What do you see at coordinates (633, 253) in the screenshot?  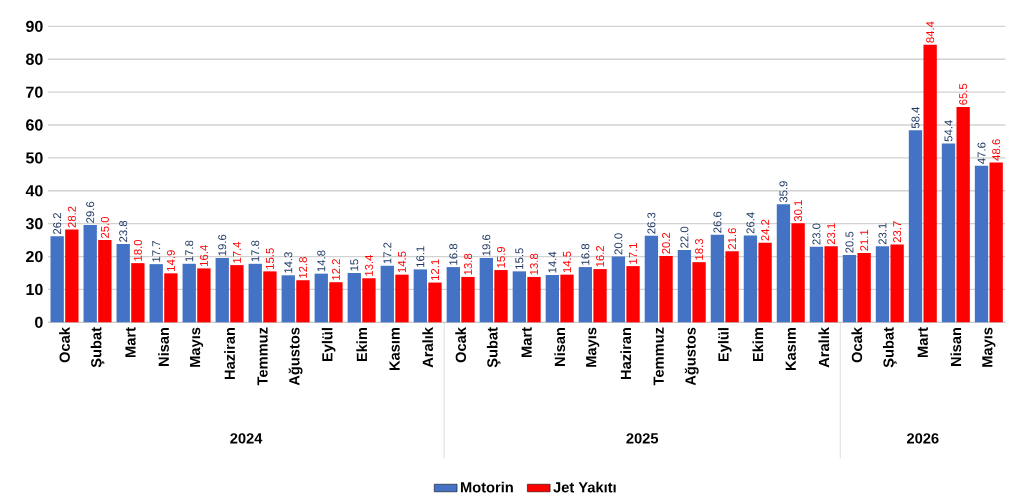 I see `data-label: 17.1` at bounding box center [633, 253].